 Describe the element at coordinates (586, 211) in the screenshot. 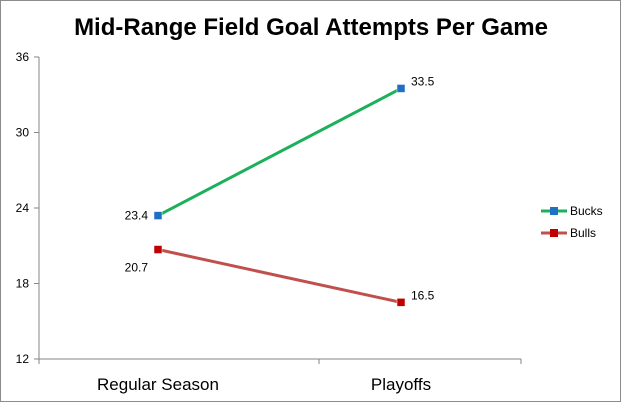

I see `legend-label-bucks: Bucks` at that location.